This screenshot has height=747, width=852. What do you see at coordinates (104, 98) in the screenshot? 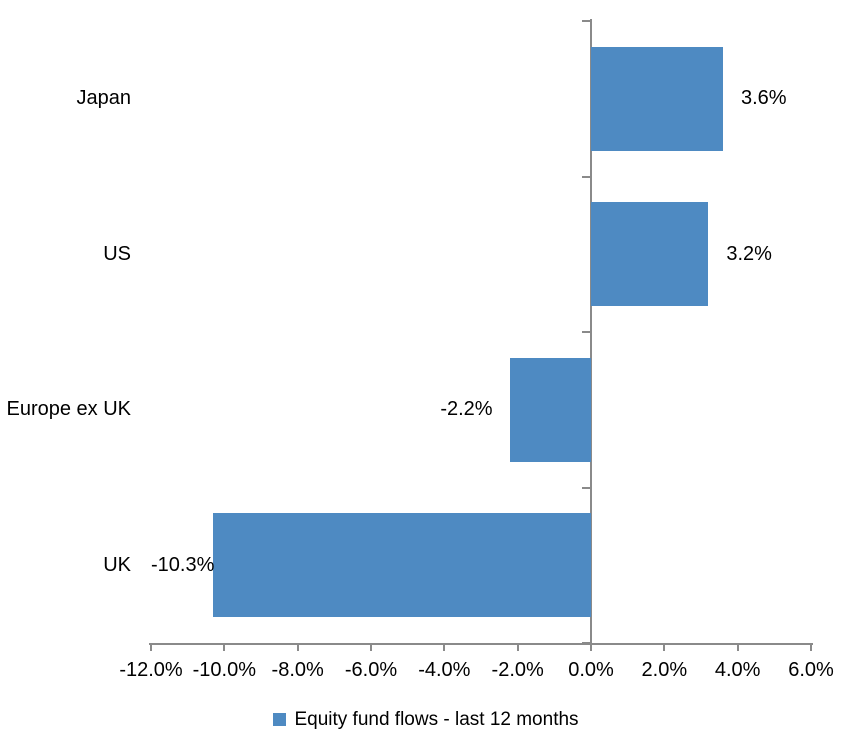
I see `category-label: Japan` at bounding box center [104, 98].